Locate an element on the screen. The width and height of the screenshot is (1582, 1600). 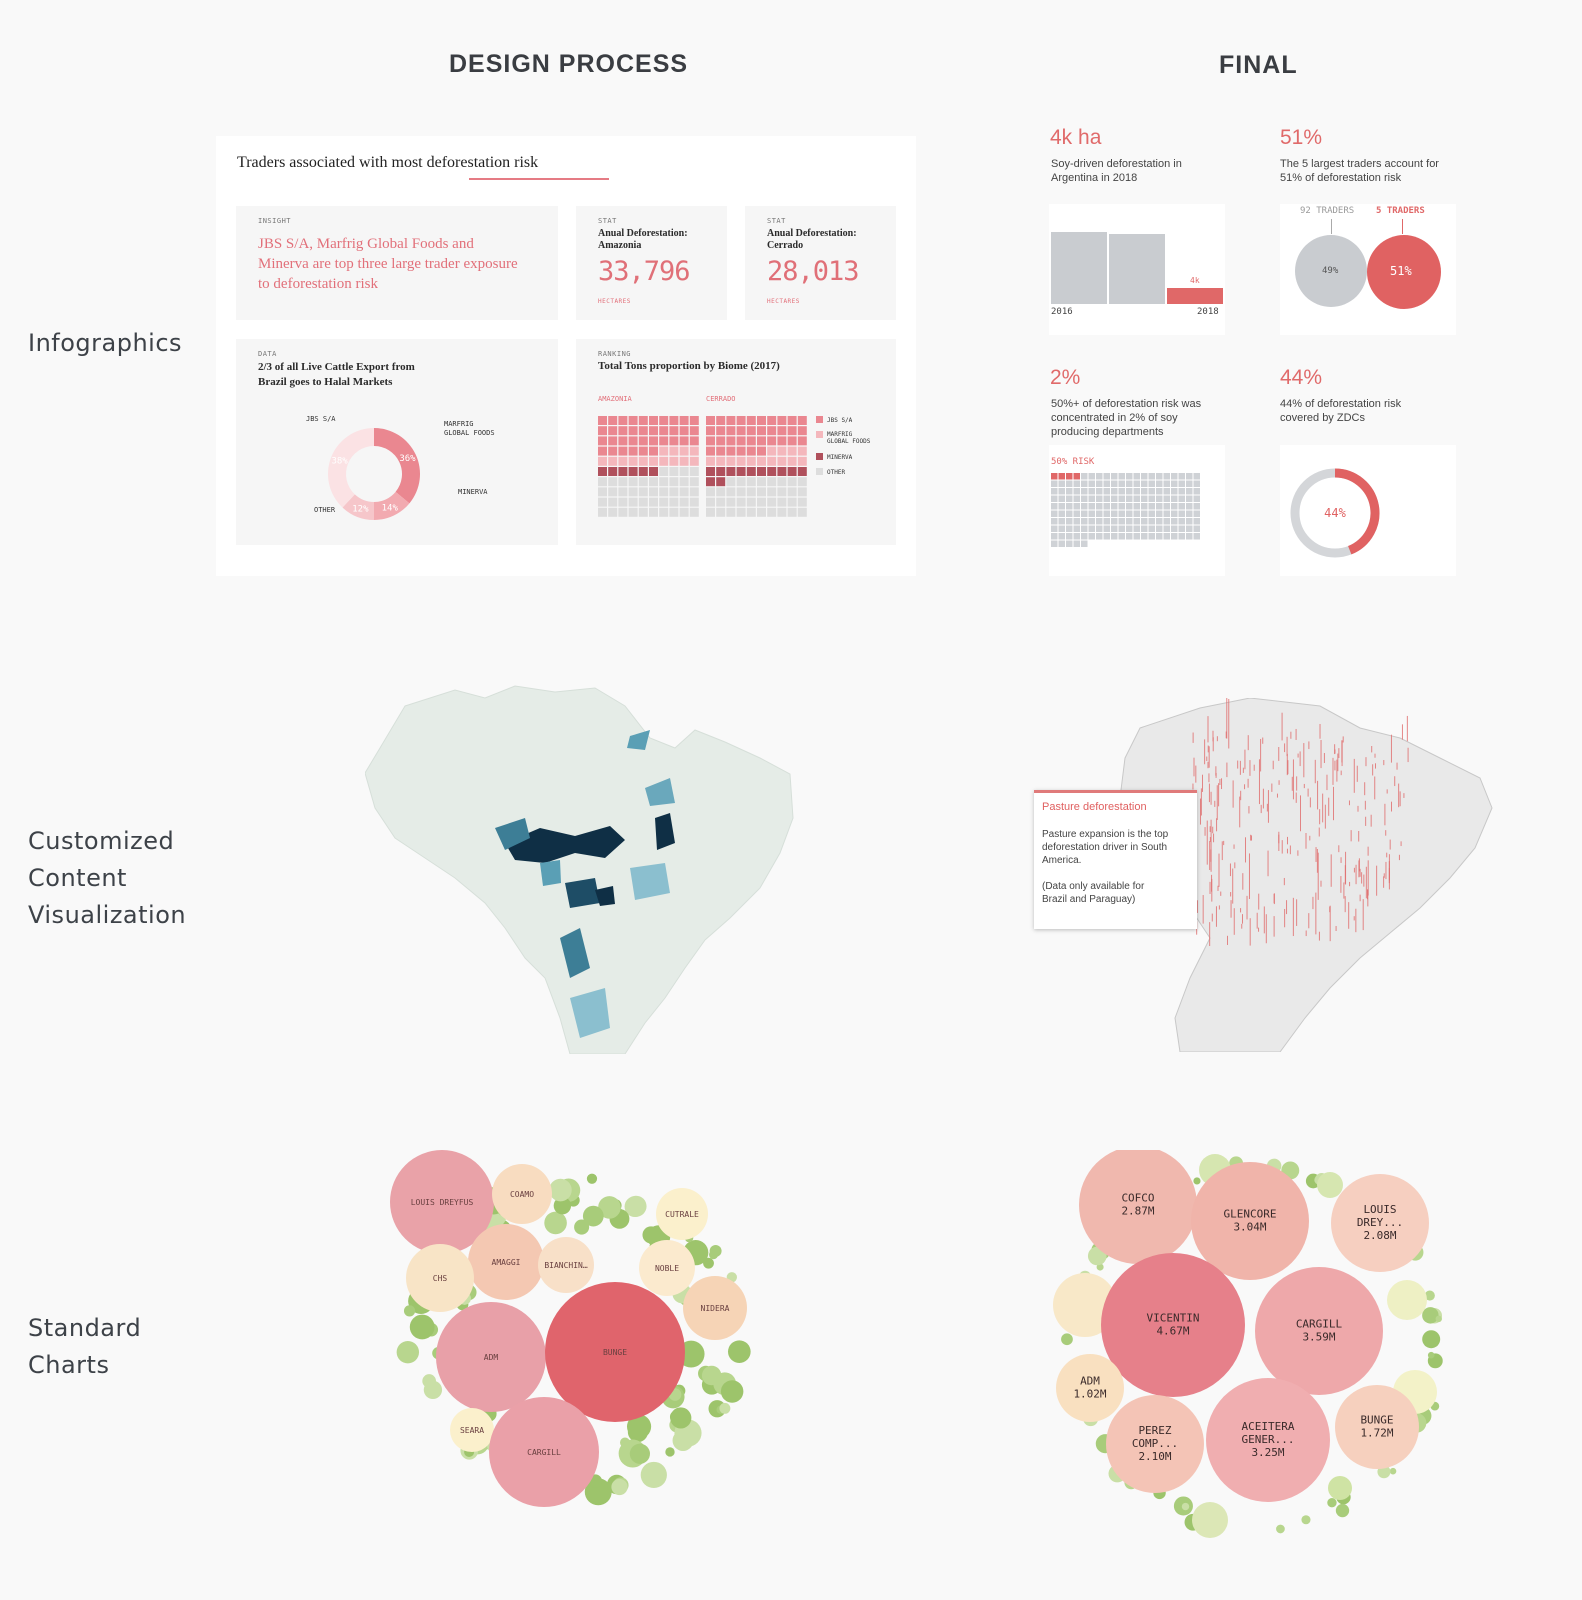
circle-others is located at coordinates (1331, 271).